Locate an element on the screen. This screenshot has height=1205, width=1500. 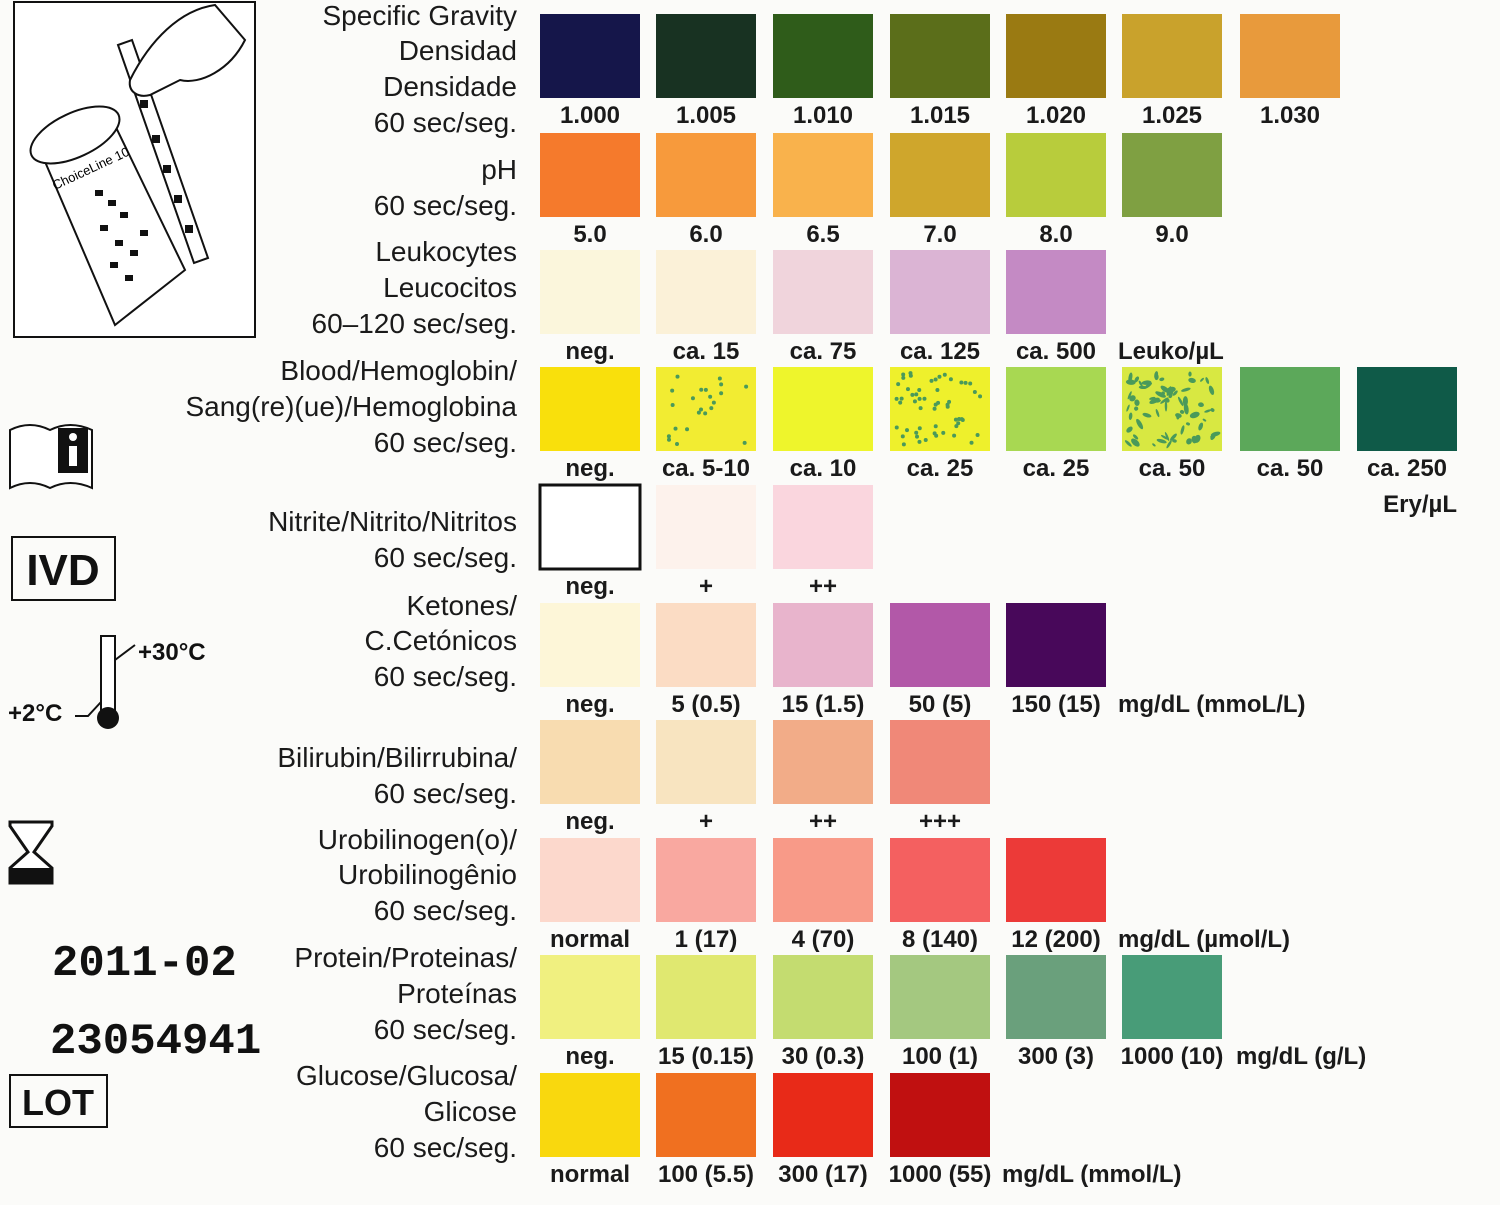
hourglass-icon is located at coordinates (31, 852).